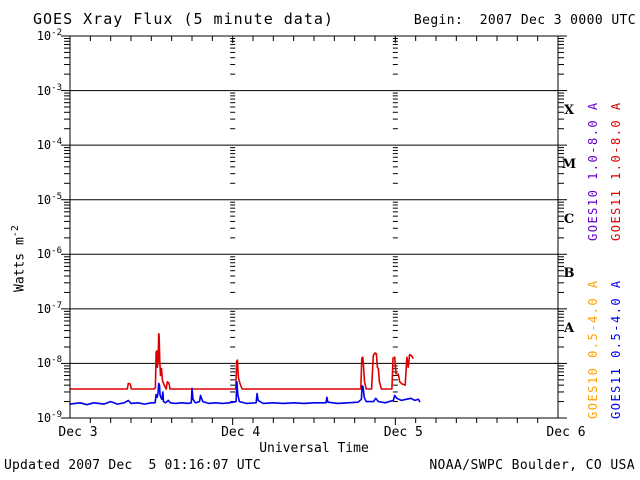 This screenshot has height=480, width=640. Describe the element at coordinates (132, 465) in the screenshot. I see `updated-timestamp: Updated 2007 Dec 5 01:16:07 UTC` at that location.